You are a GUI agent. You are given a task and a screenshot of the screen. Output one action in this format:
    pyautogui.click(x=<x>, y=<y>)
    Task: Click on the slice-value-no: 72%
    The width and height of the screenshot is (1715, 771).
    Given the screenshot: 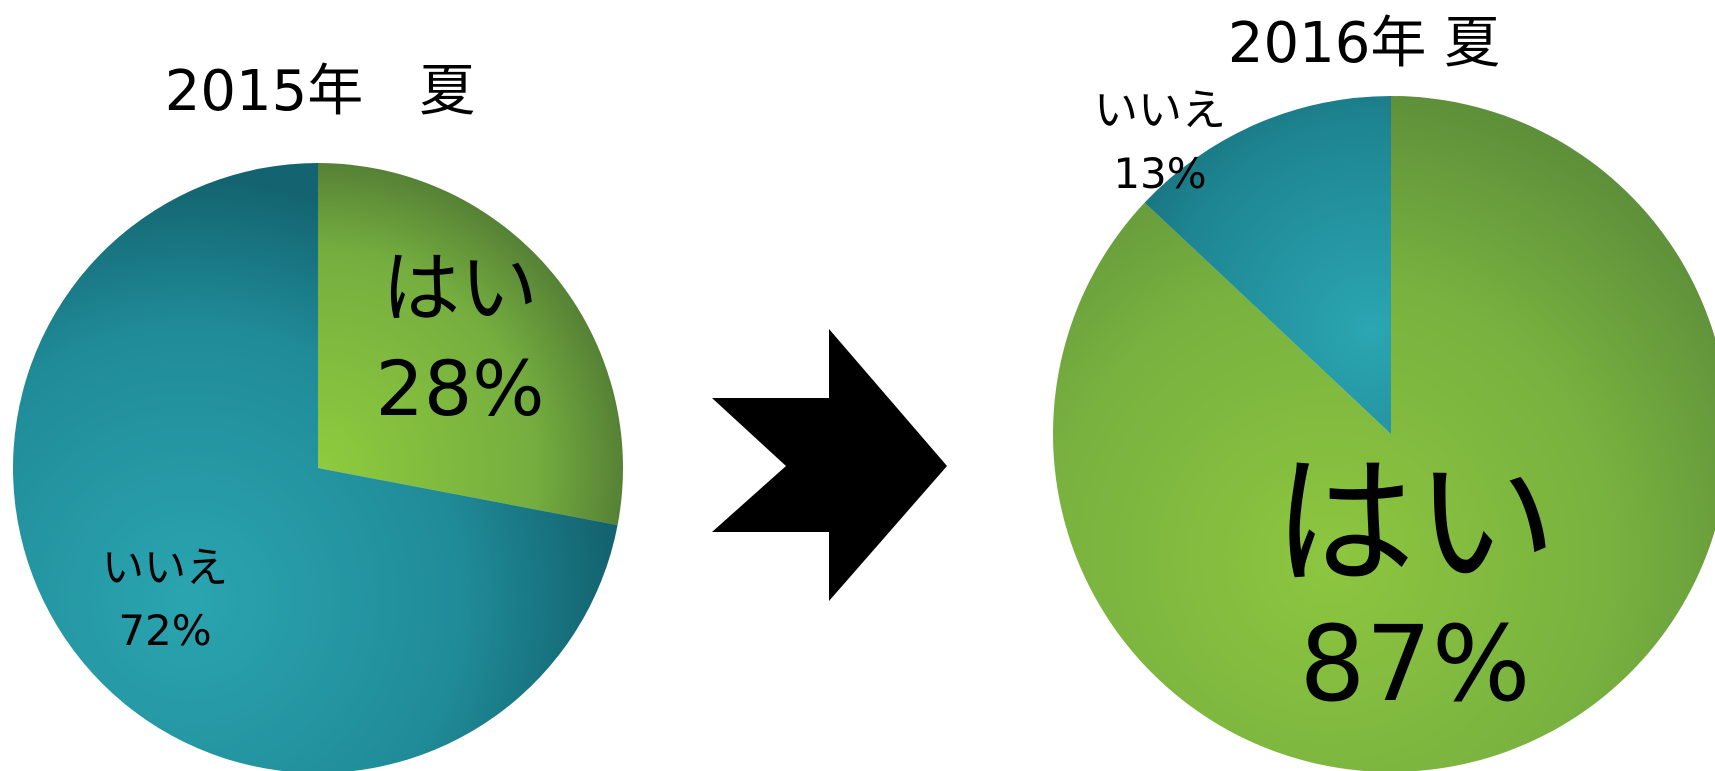 What is the action you would take?
    pyautogui.click(x=164, y=630)
    